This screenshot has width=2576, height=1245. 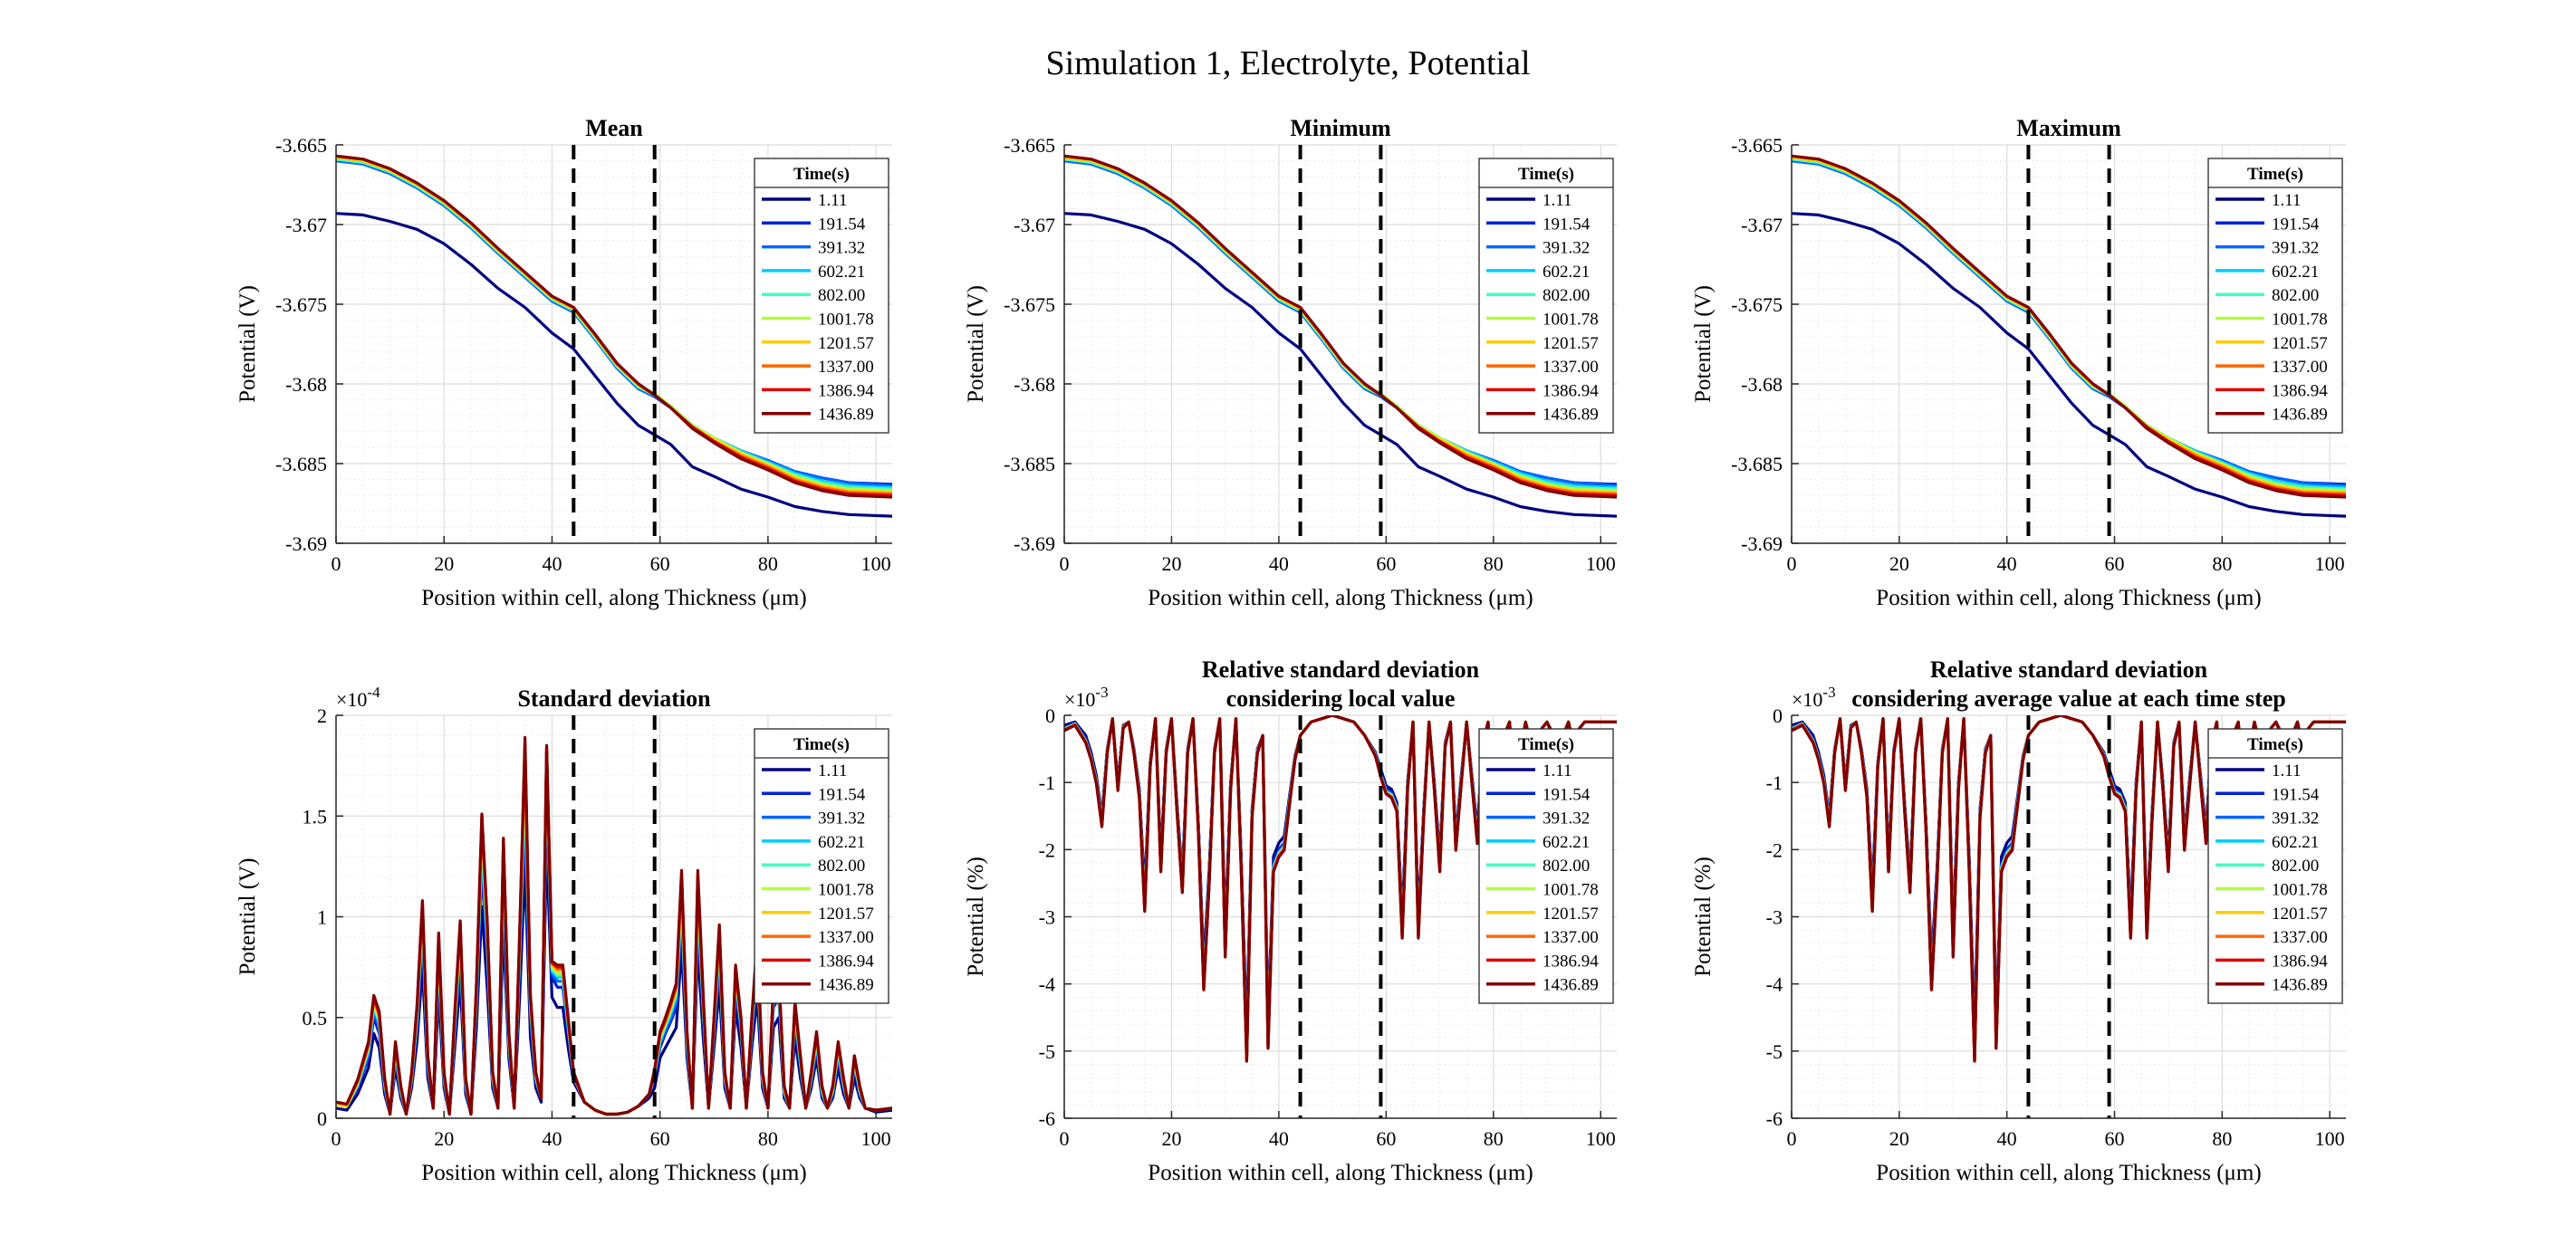 I want to click on y-exponent-label: ×10⁻³, so click(x=1086, y=697).